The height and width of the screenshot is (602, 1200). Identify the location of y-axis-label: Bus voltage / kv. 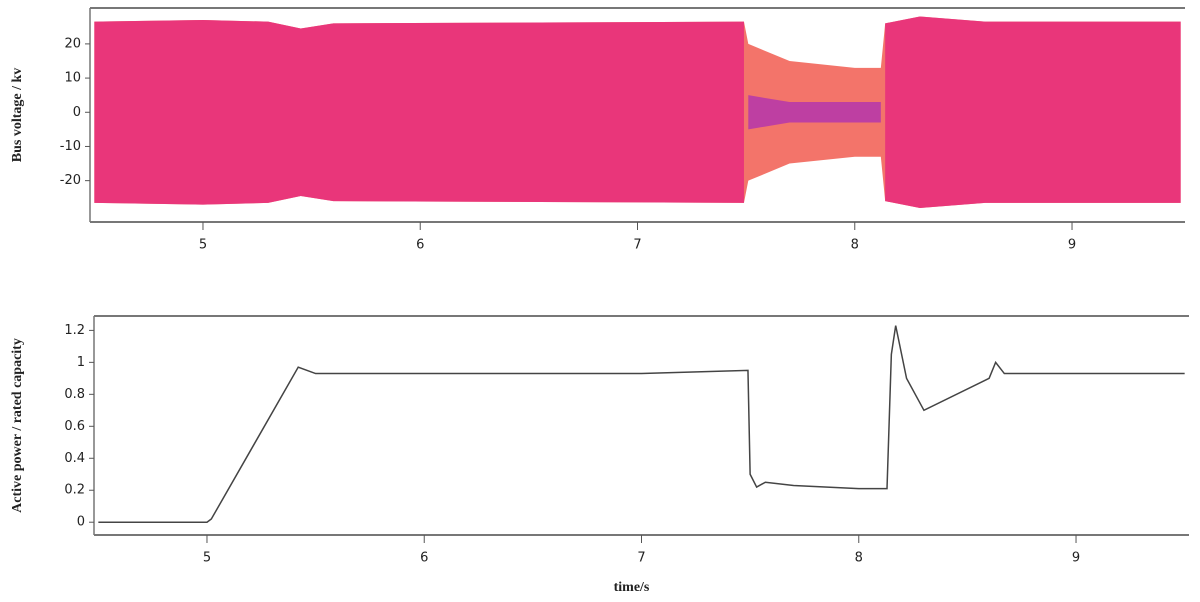
(17, 115).